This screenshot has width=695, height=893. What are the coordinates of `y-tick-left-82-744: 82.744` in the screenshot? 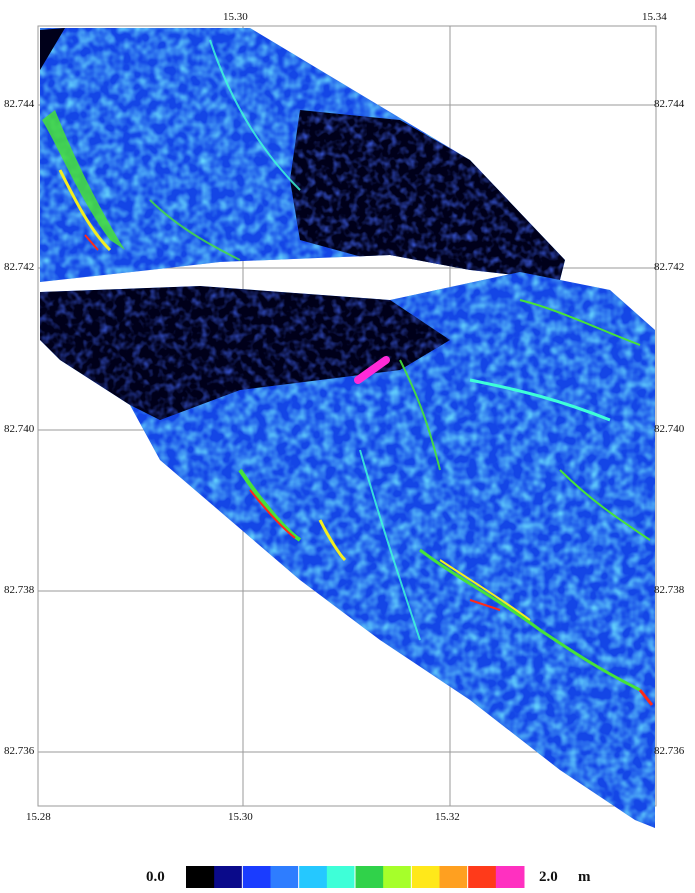 It's located at (19, 104).